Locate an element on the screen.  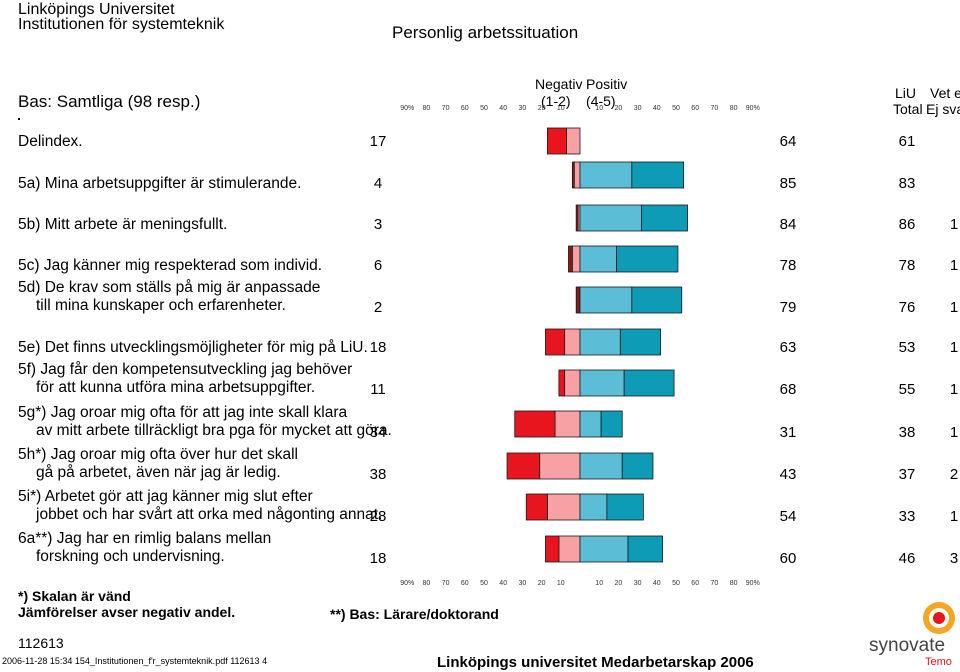
axis-tick-neg: 10 is located at coordinates (561, 583).